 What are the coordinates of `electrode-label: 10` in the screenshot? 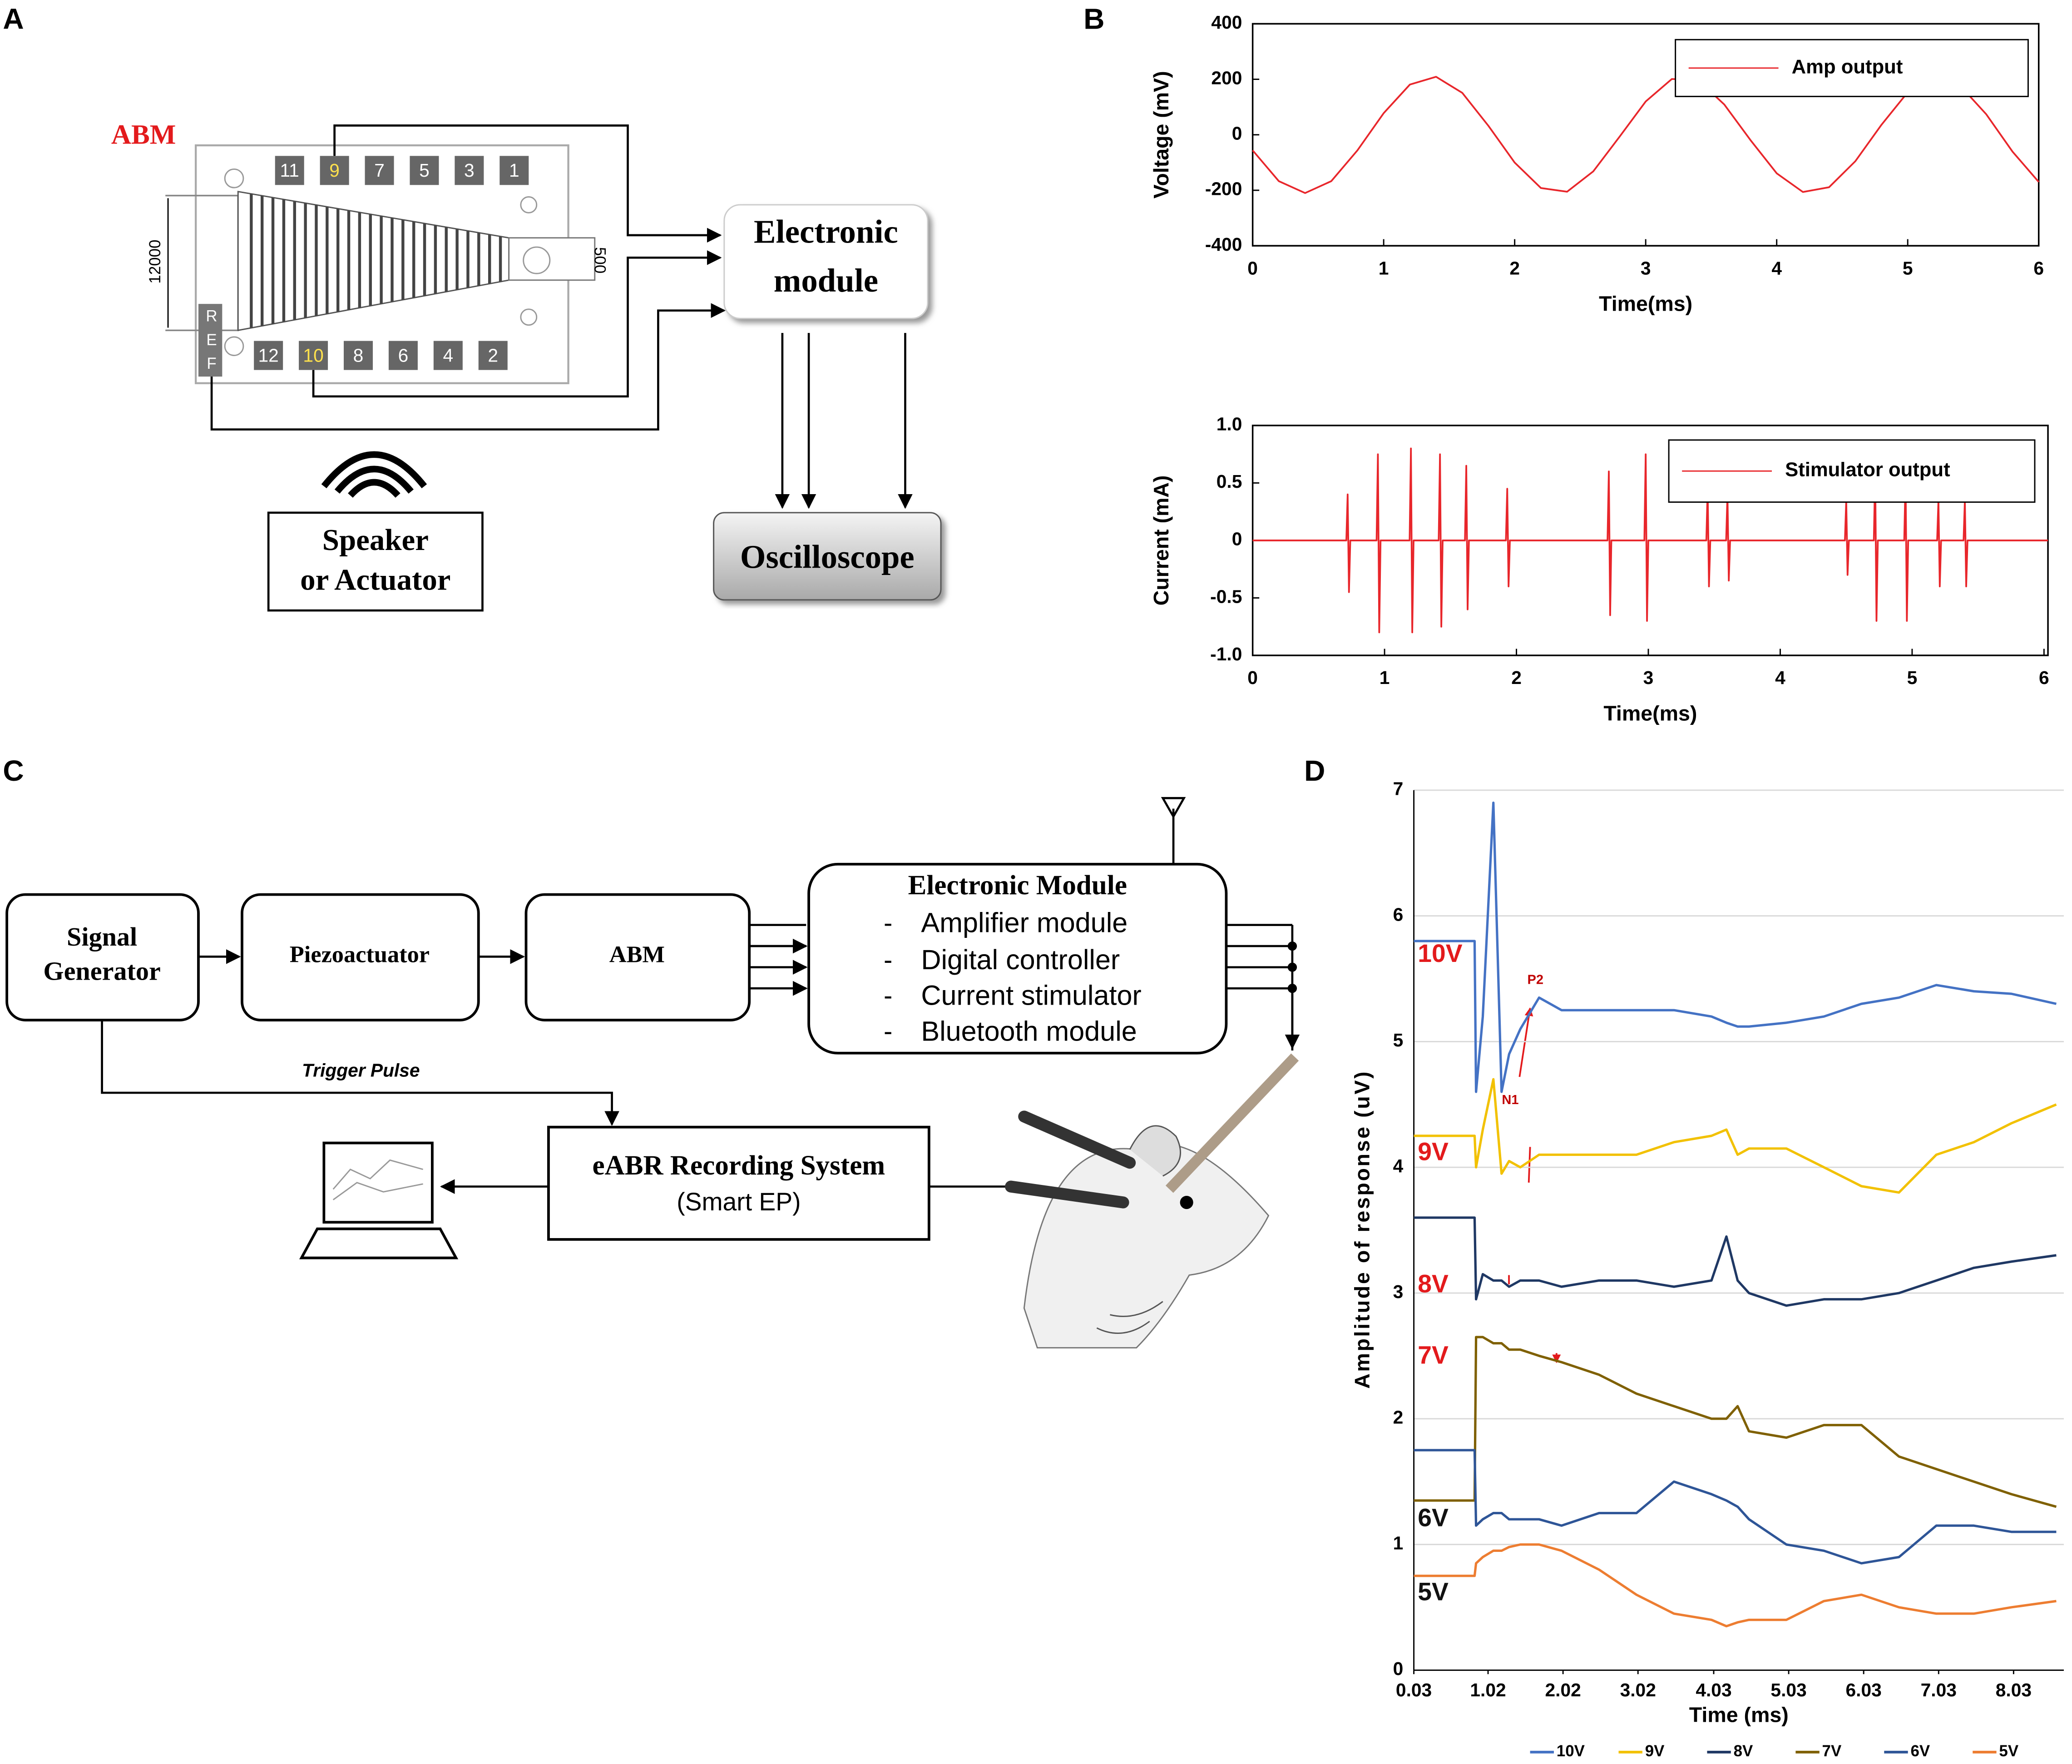 It's located at (313, 355).